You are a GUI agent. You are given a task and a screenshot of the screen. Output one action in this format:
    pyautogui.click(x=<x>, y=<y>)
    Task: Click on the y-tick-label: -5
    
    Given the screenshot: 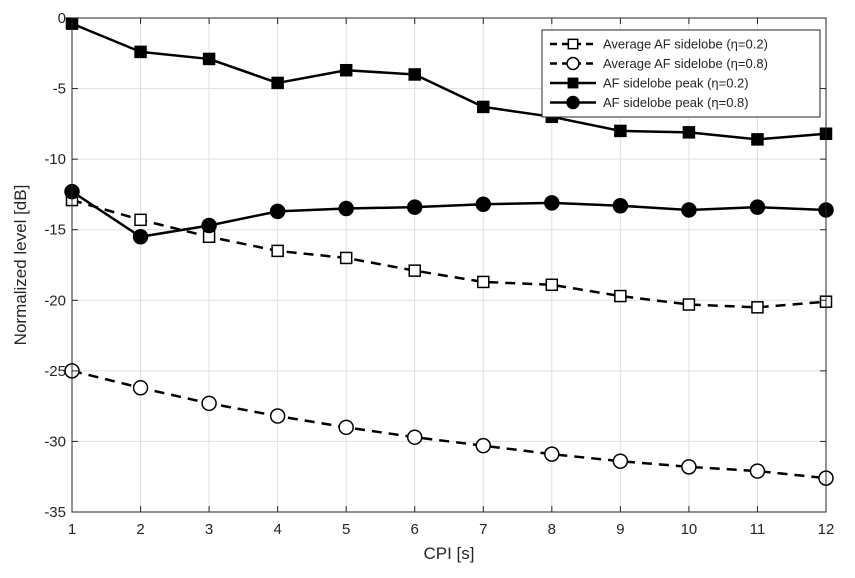 What is the action you would take?
    pyautogui.click(x=59, y=89)
    